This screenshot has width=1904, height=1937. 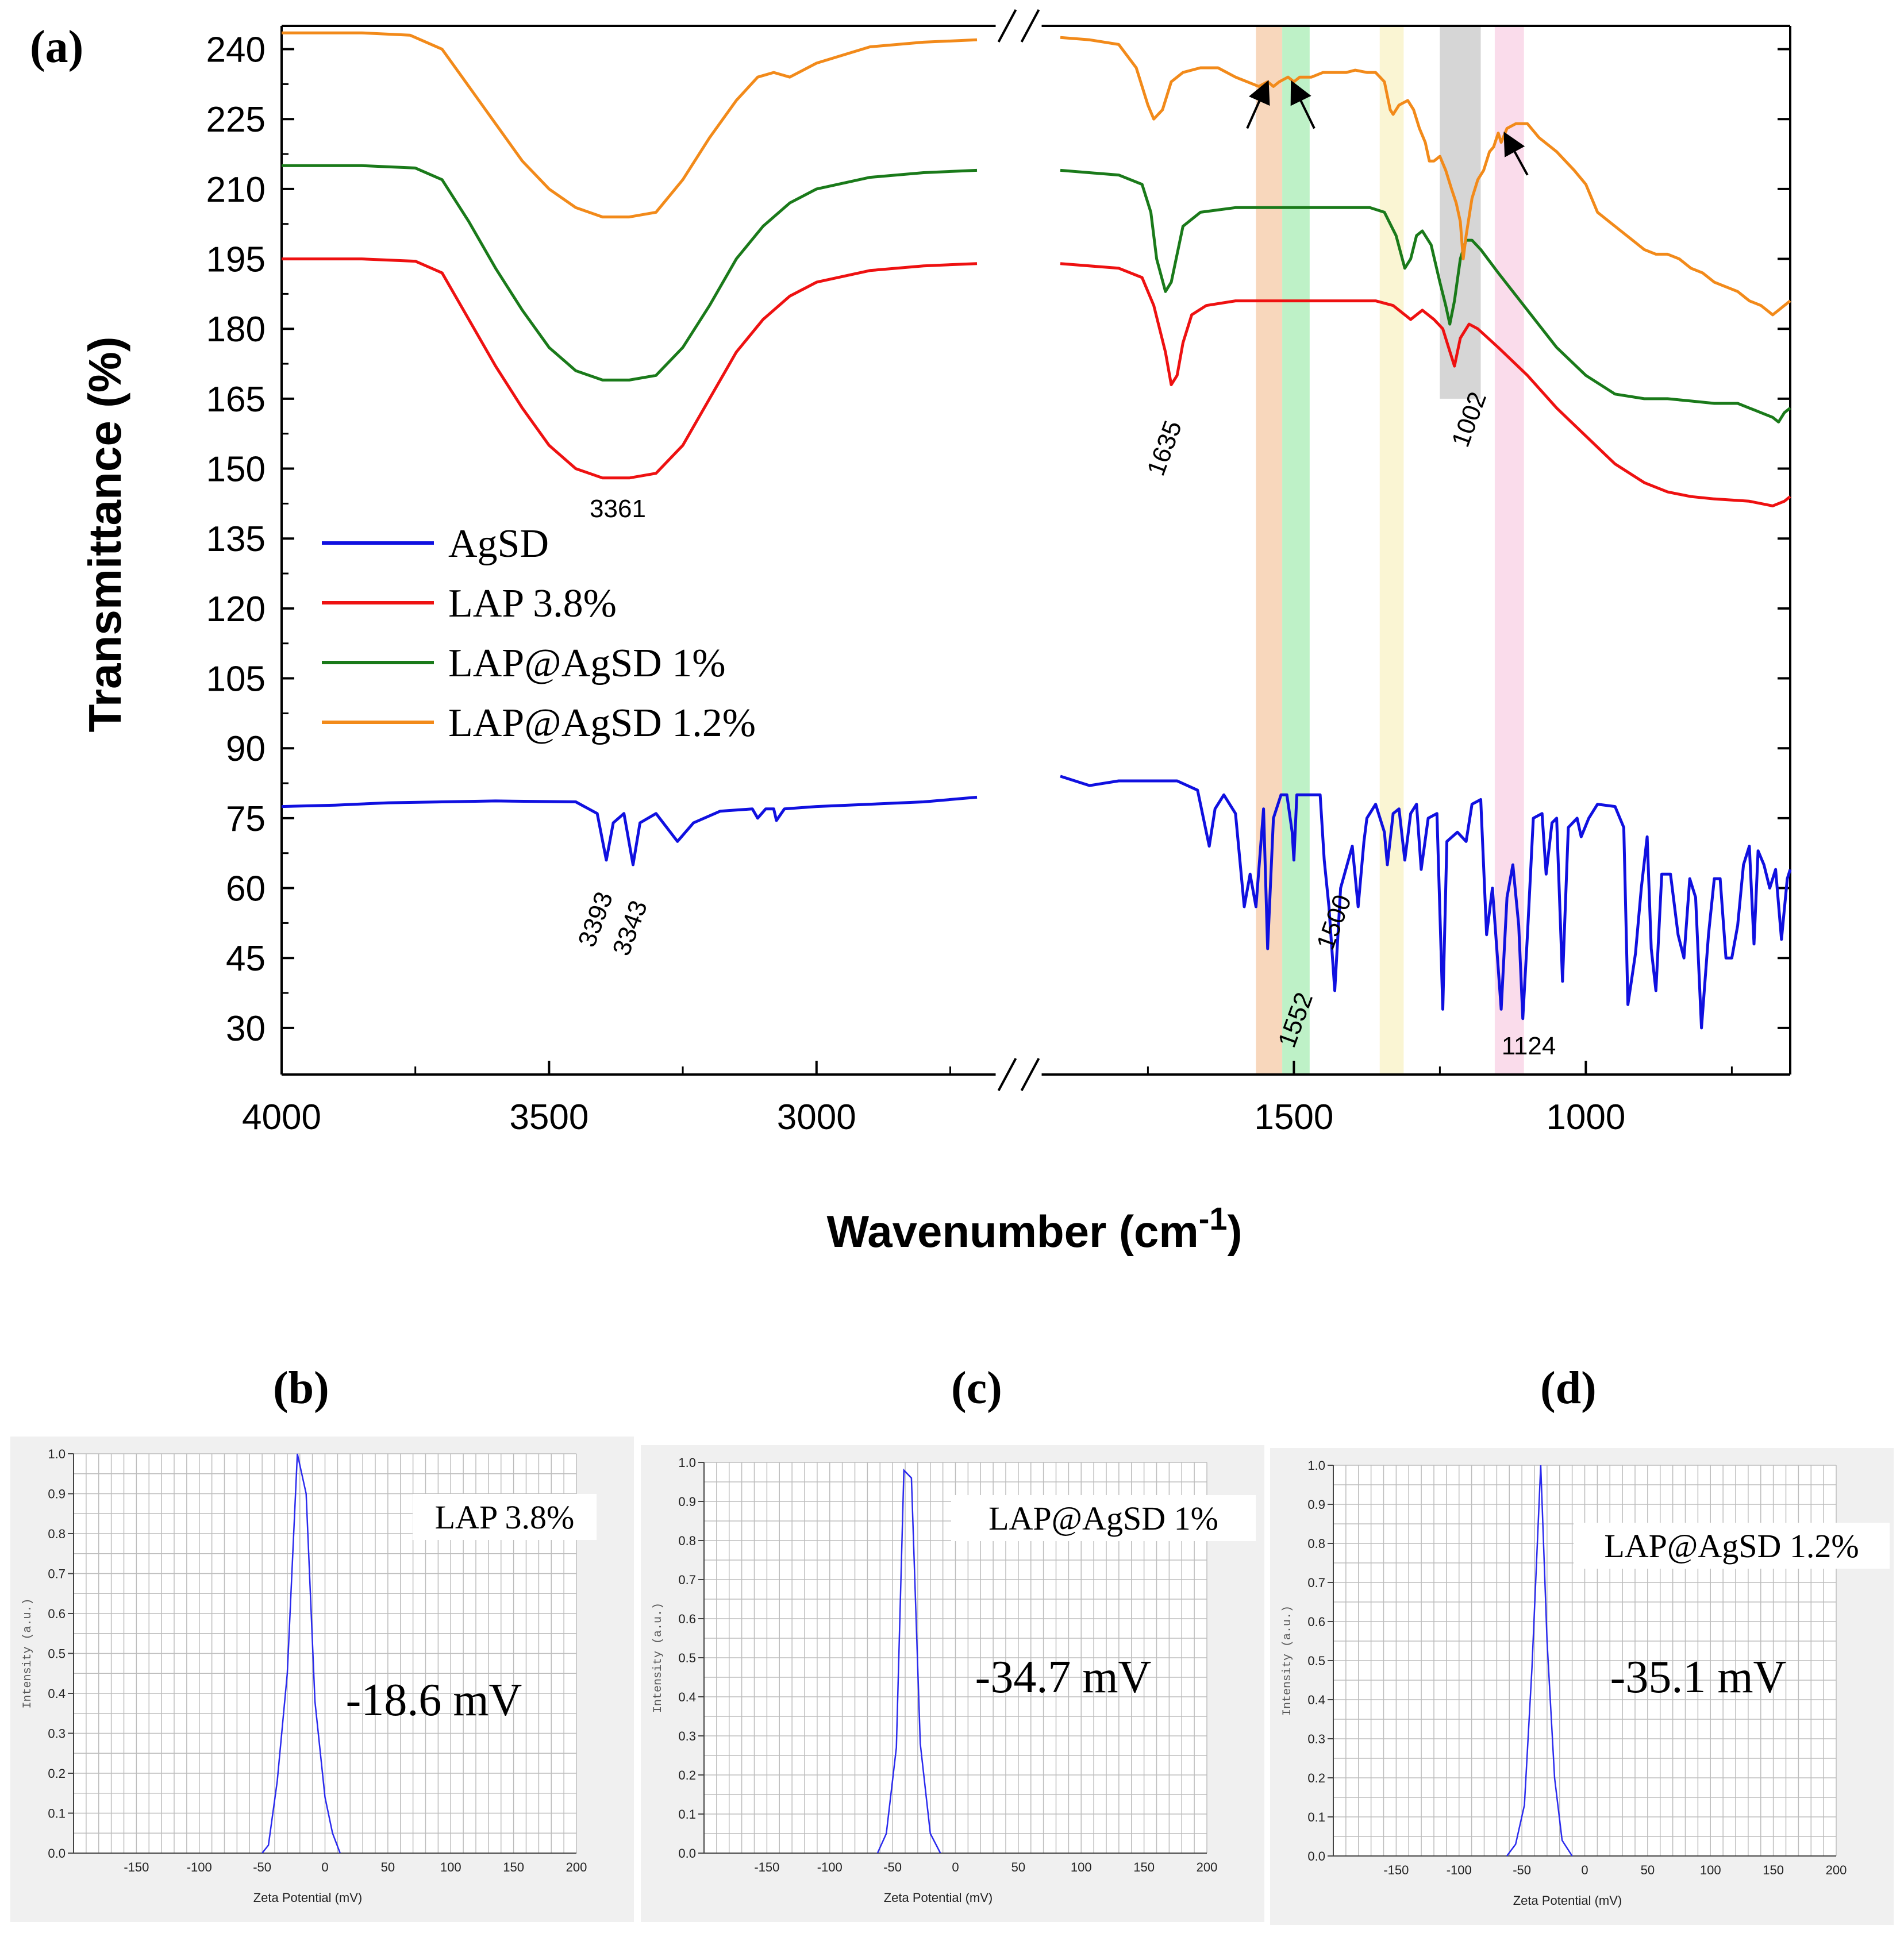 I want to click on y-tick-label: 45, so click(x=246, y=959).